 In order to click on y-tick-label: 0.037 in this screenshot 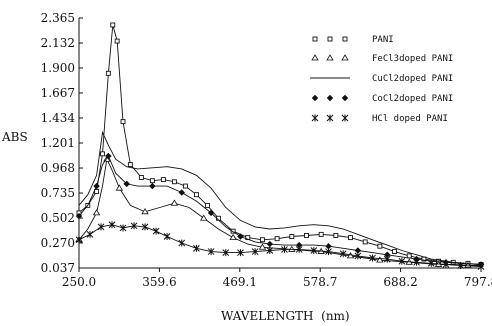, I will do `click(58, 268)`.